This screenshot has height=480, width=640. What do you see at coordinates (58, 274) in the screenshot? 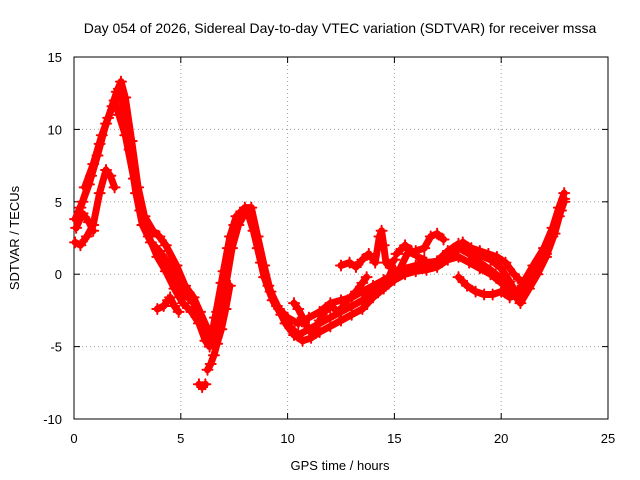
I see `y-tick-label: 0` at bounding box center [58, 274].